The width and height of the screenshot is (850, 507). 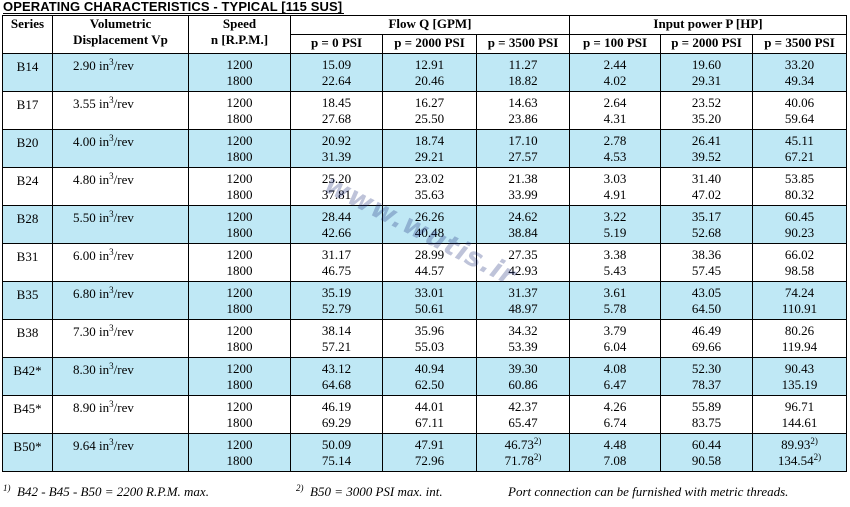 I want to click on pow3500-line: 119.94, so click(x=799, y=347).